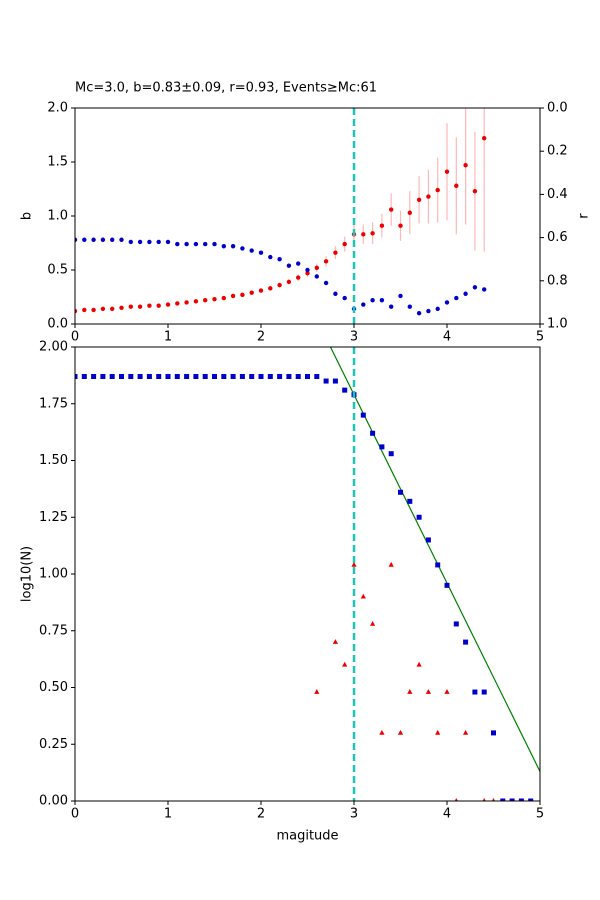 This screenshot has width=600, height=900. What do you see at coordinates (53, 630) in the screenshot?
I see `y-tick-label: 0.75` at bounding box center [53, 630].